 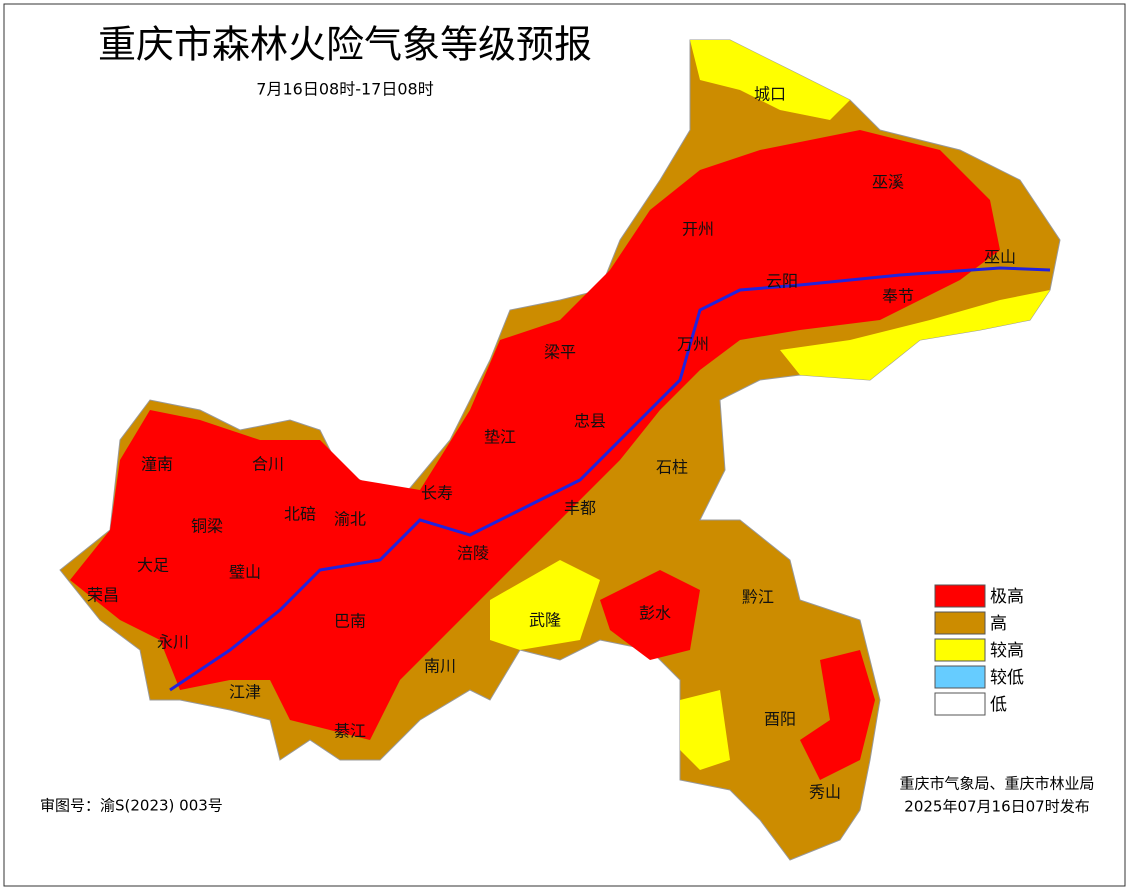 I want to click on district-label: 酉阳, so click(x=780, y=719).